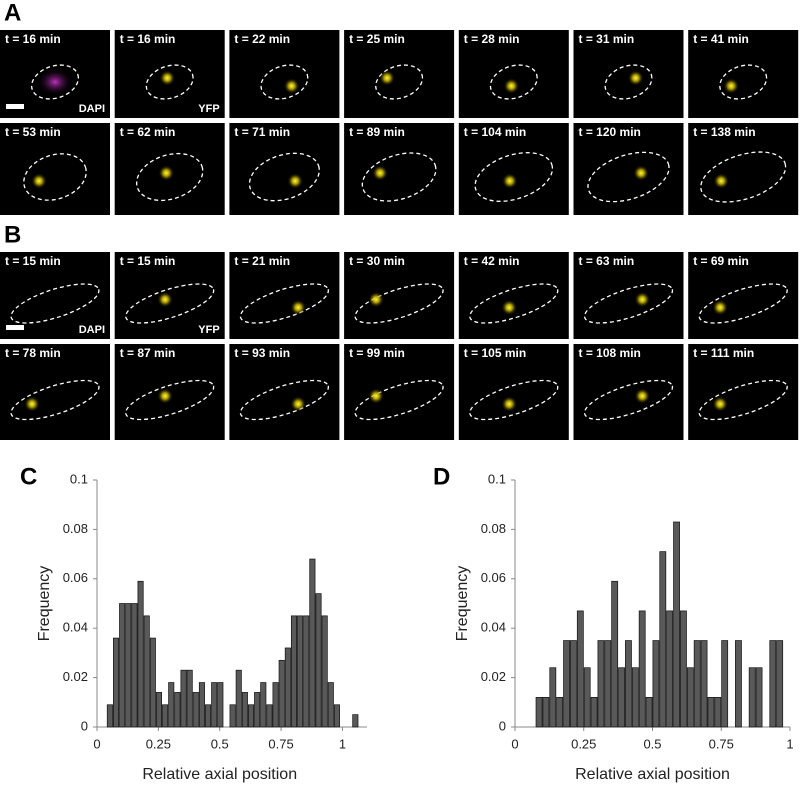 The image size is (800, 796). What do you see at coordinates (262, 39) in the screenshot?
I see `time-label: t = 22 min` at bounding box center [262, 39].